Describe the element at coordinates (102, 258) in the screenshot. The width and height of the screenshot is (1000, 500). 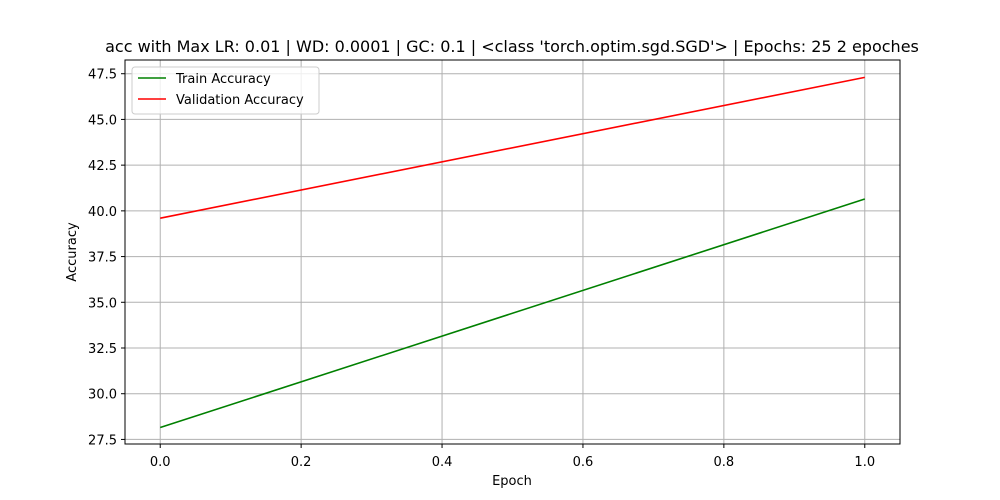
I see `y-tick-label: 37.5` at that location.